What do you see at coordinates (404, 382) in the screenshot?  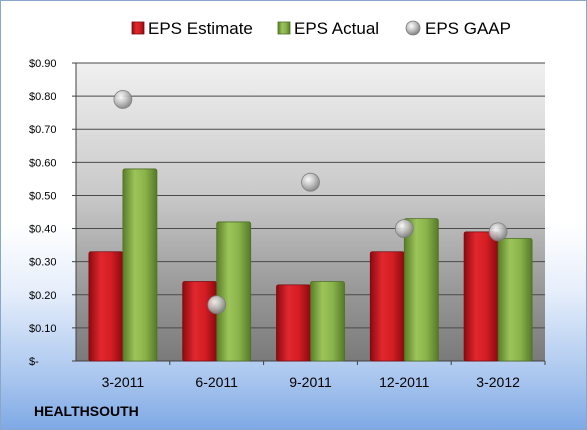 I see `x-tick-label: 12-2011` at bounding box center [404, 382].